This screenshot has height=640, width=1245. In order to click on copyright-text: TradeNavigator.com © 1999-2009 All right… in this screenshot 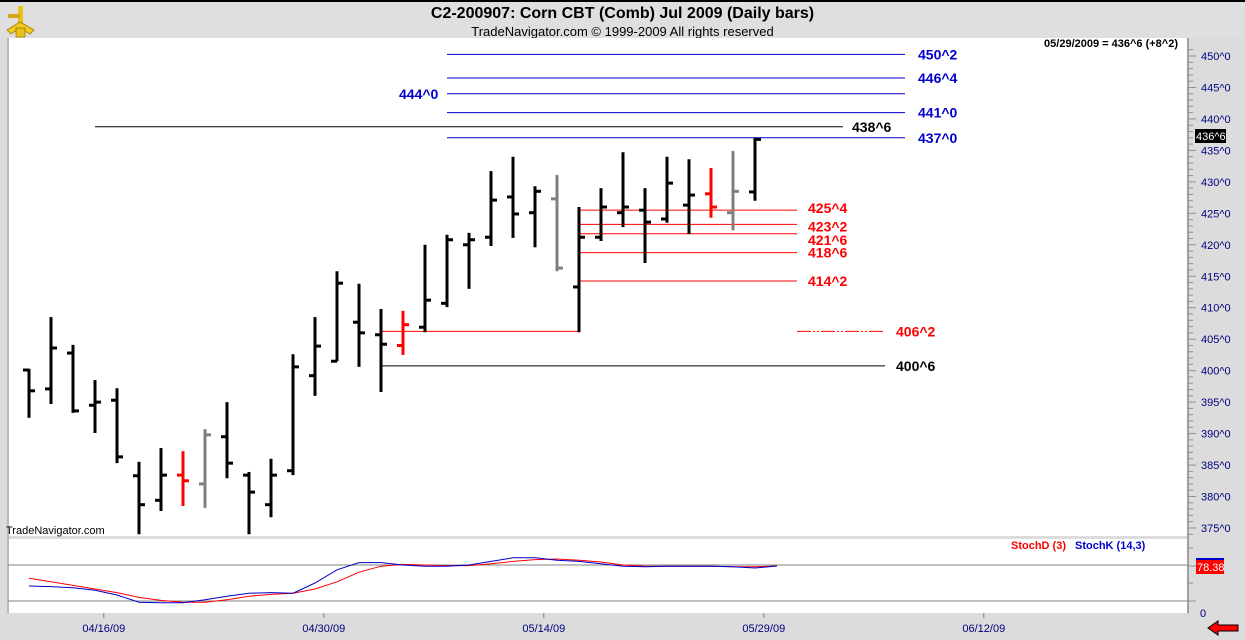, I will do `click(622, 31)`.